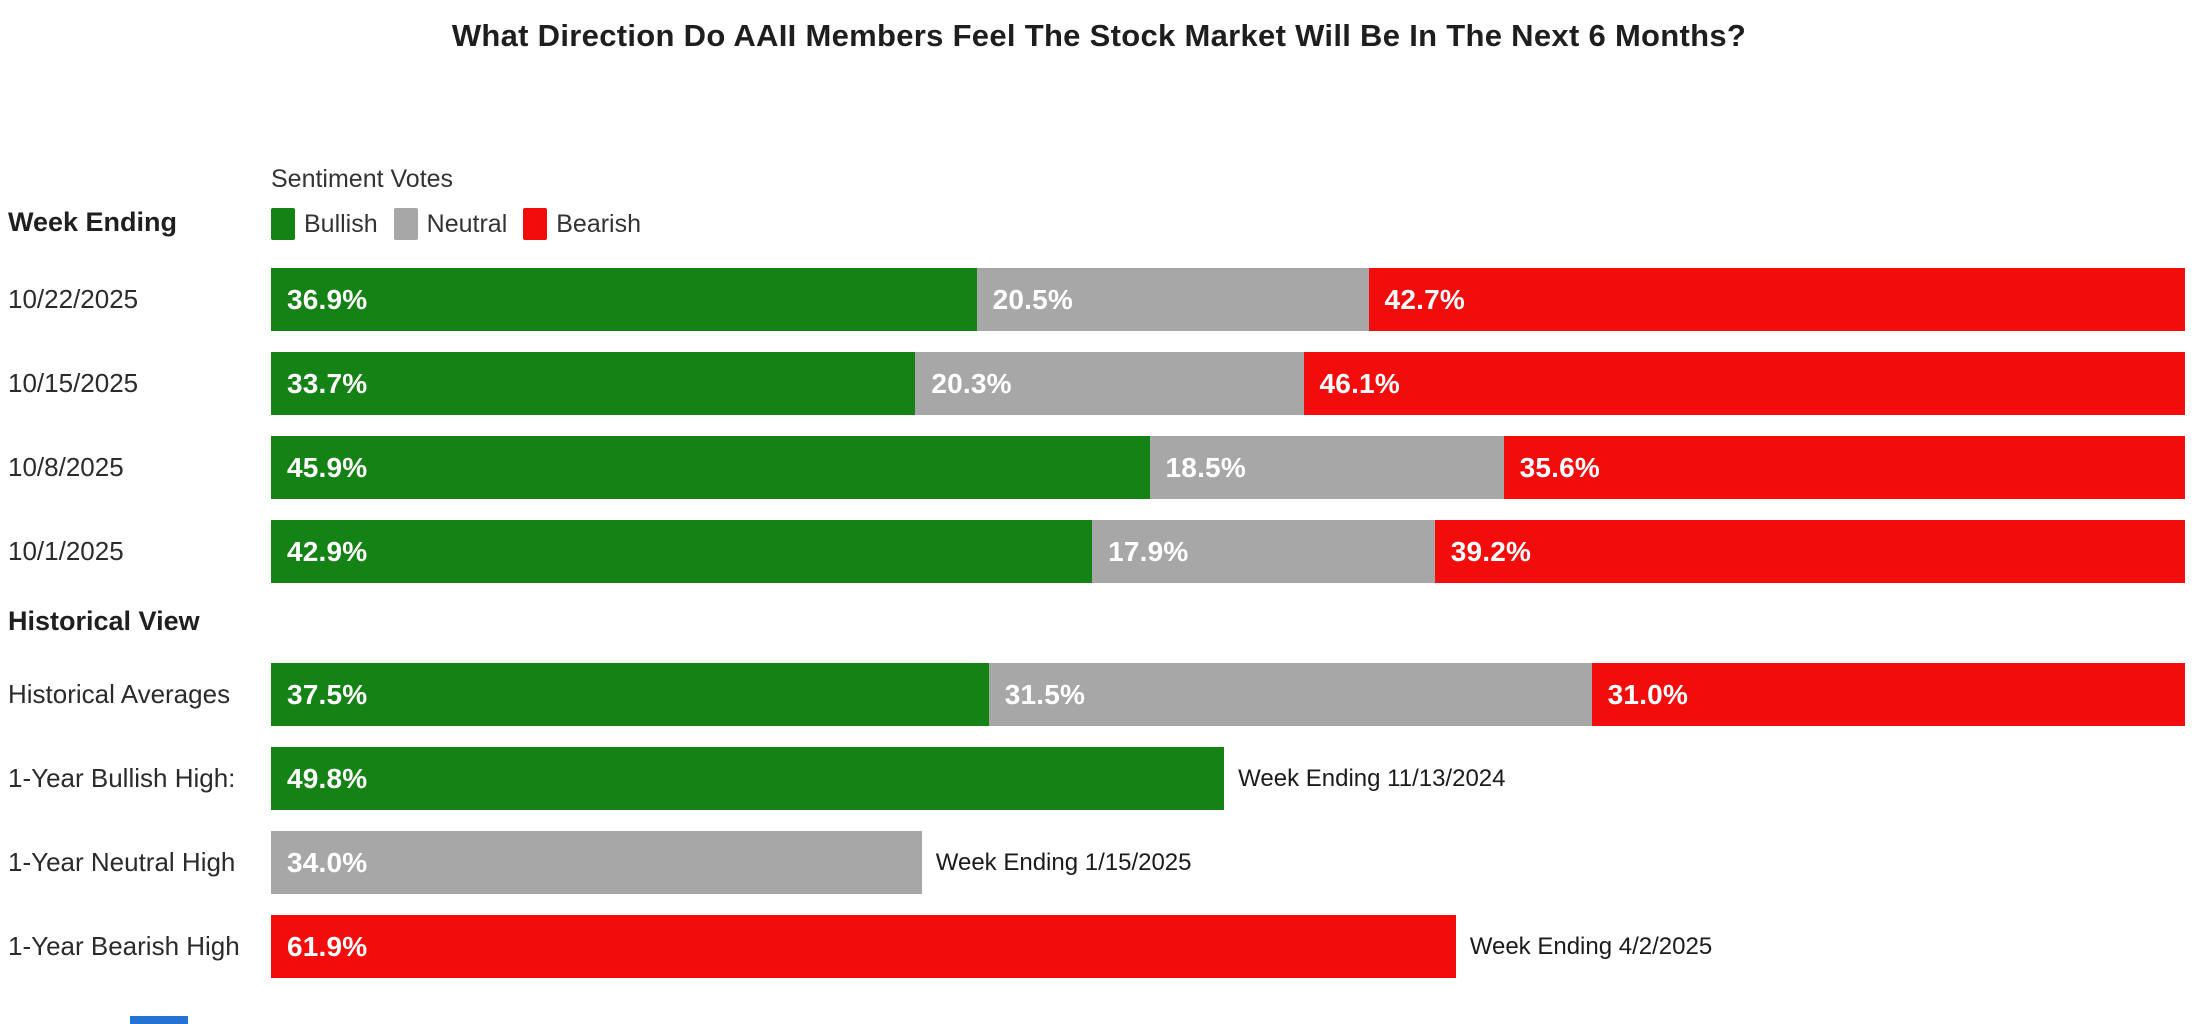 The image size is (2198, 1024). What do you see at coordinates (1491, 551) in the screenshot?
I see `bar-value-label: 39.2%` at bounding box center [1491, 551].